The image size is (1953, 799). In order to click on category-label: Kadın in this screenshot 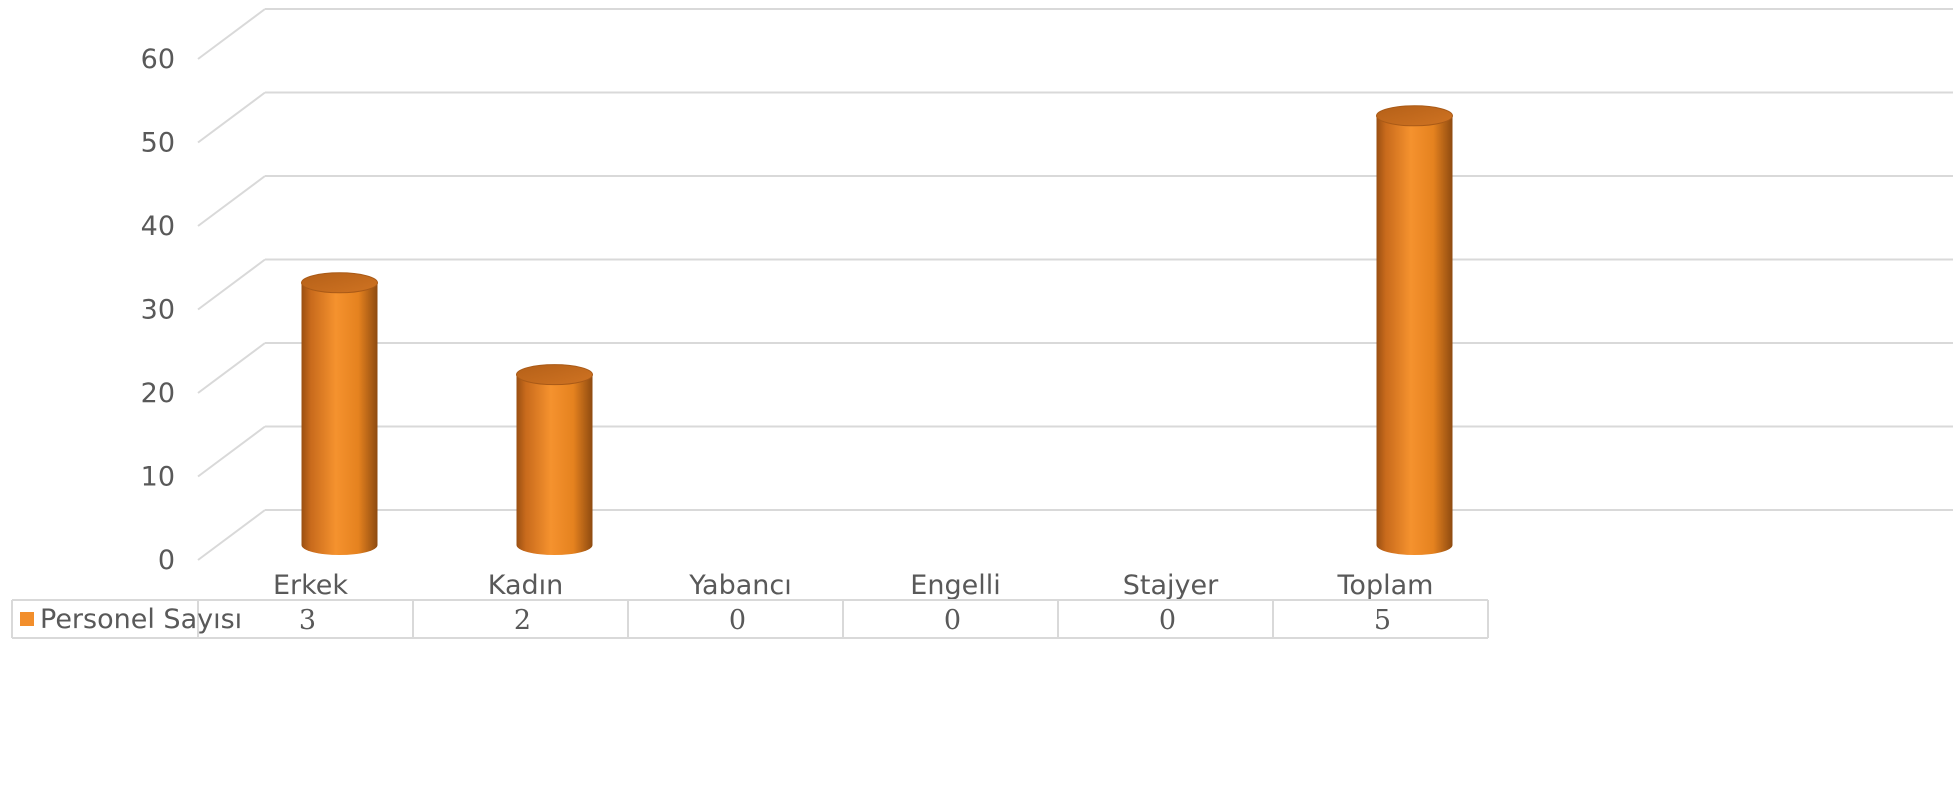, I will do `click(526, 585)`.